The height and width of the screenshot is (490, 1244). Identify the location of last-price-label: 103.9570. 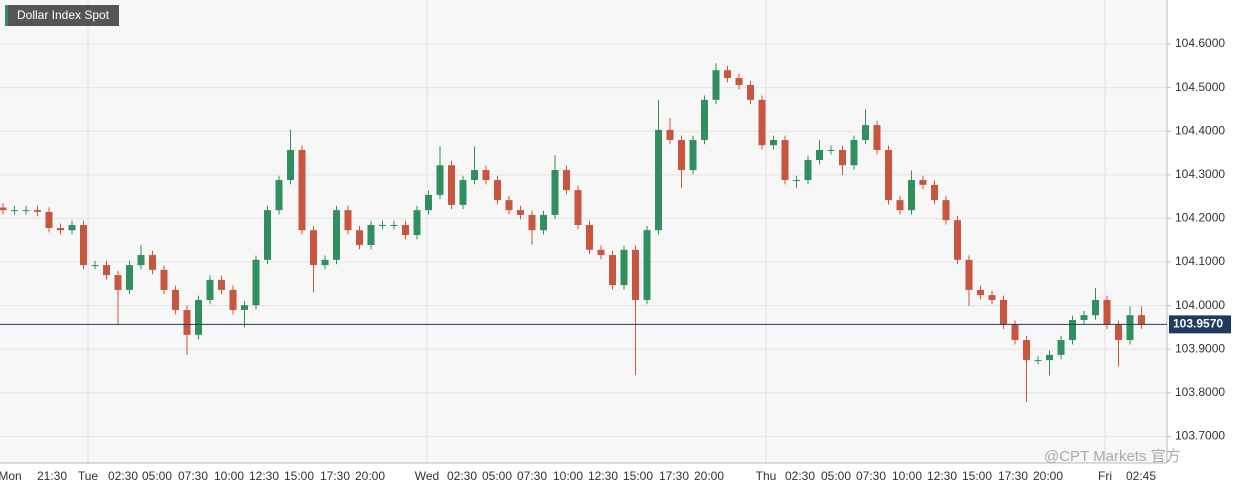
(1198, 324).